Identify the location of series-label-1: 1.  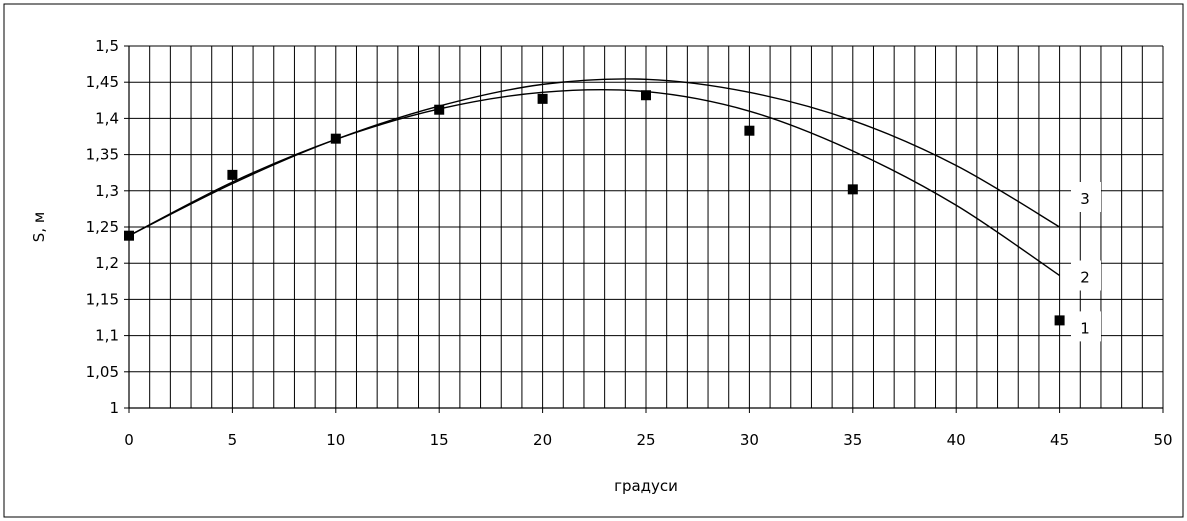
(1085, 328).